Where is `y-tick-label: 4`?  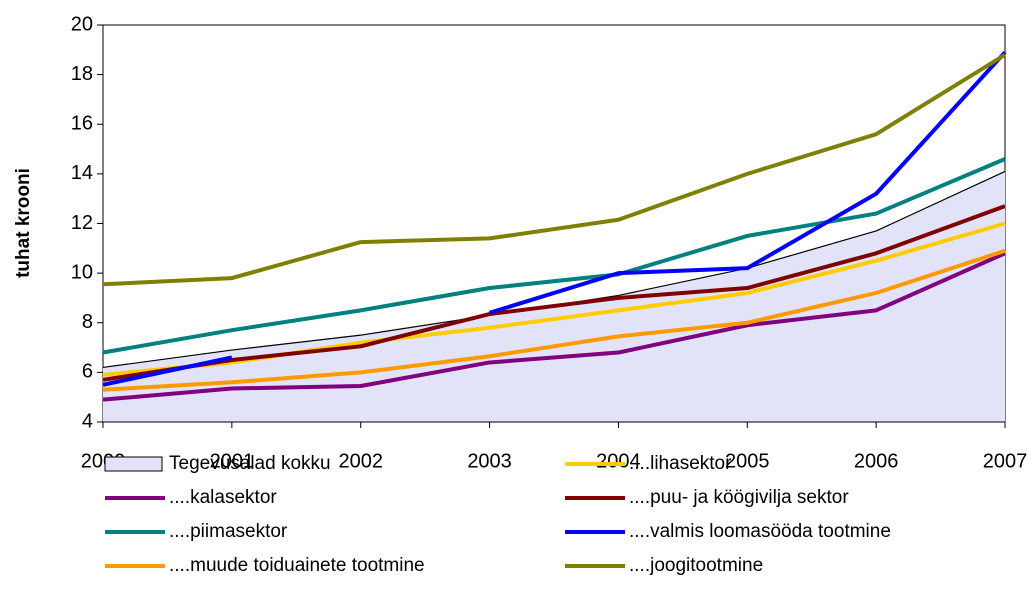 y-tick-label: 4 is located at coordinates (87, 421).